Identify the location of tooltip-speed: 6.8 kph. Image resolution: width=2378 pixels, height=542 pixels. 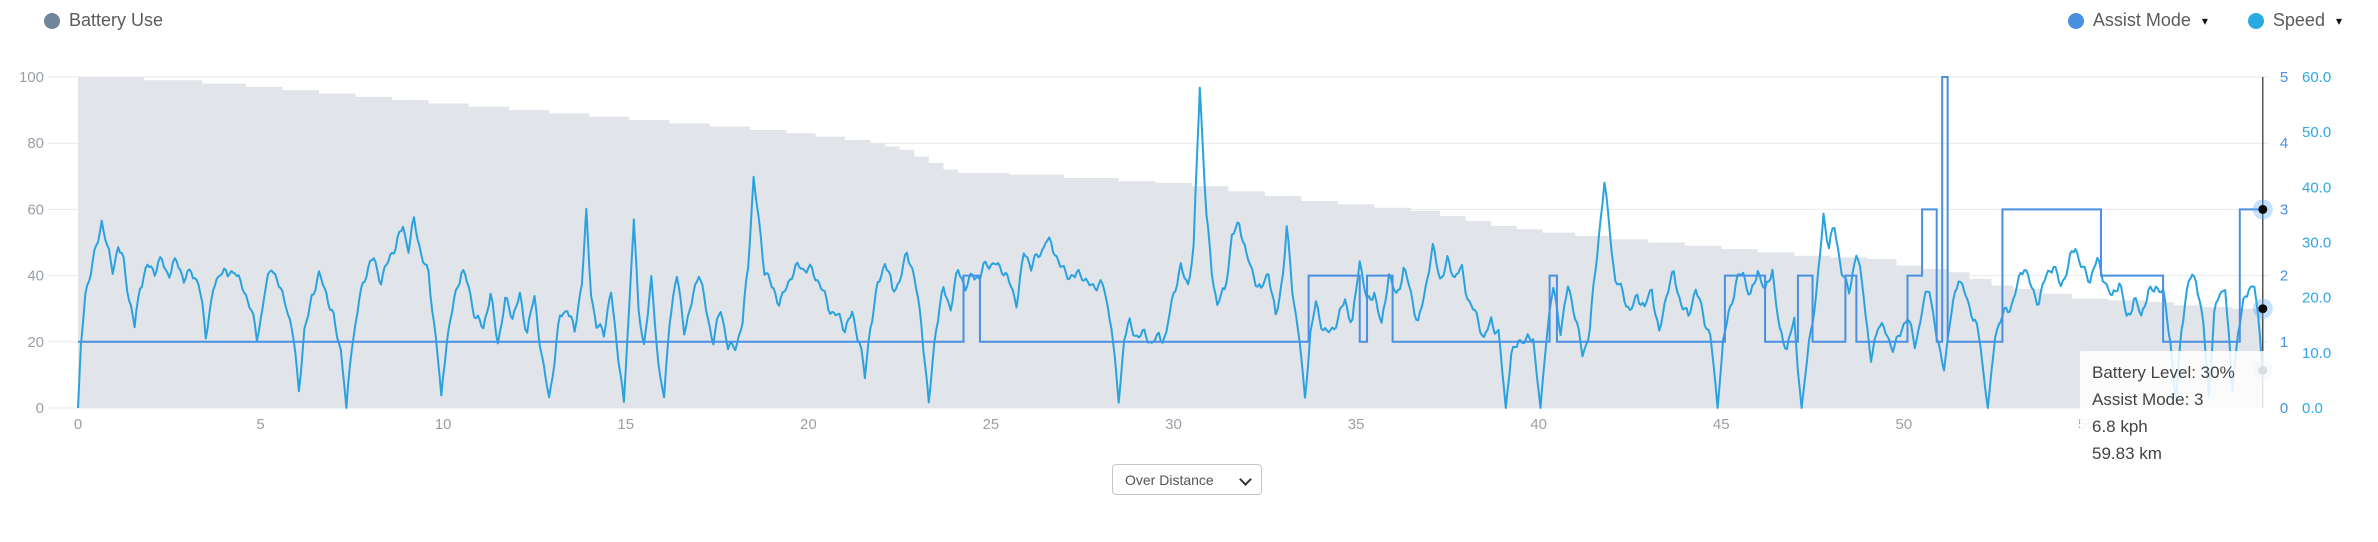
(2120, 426).